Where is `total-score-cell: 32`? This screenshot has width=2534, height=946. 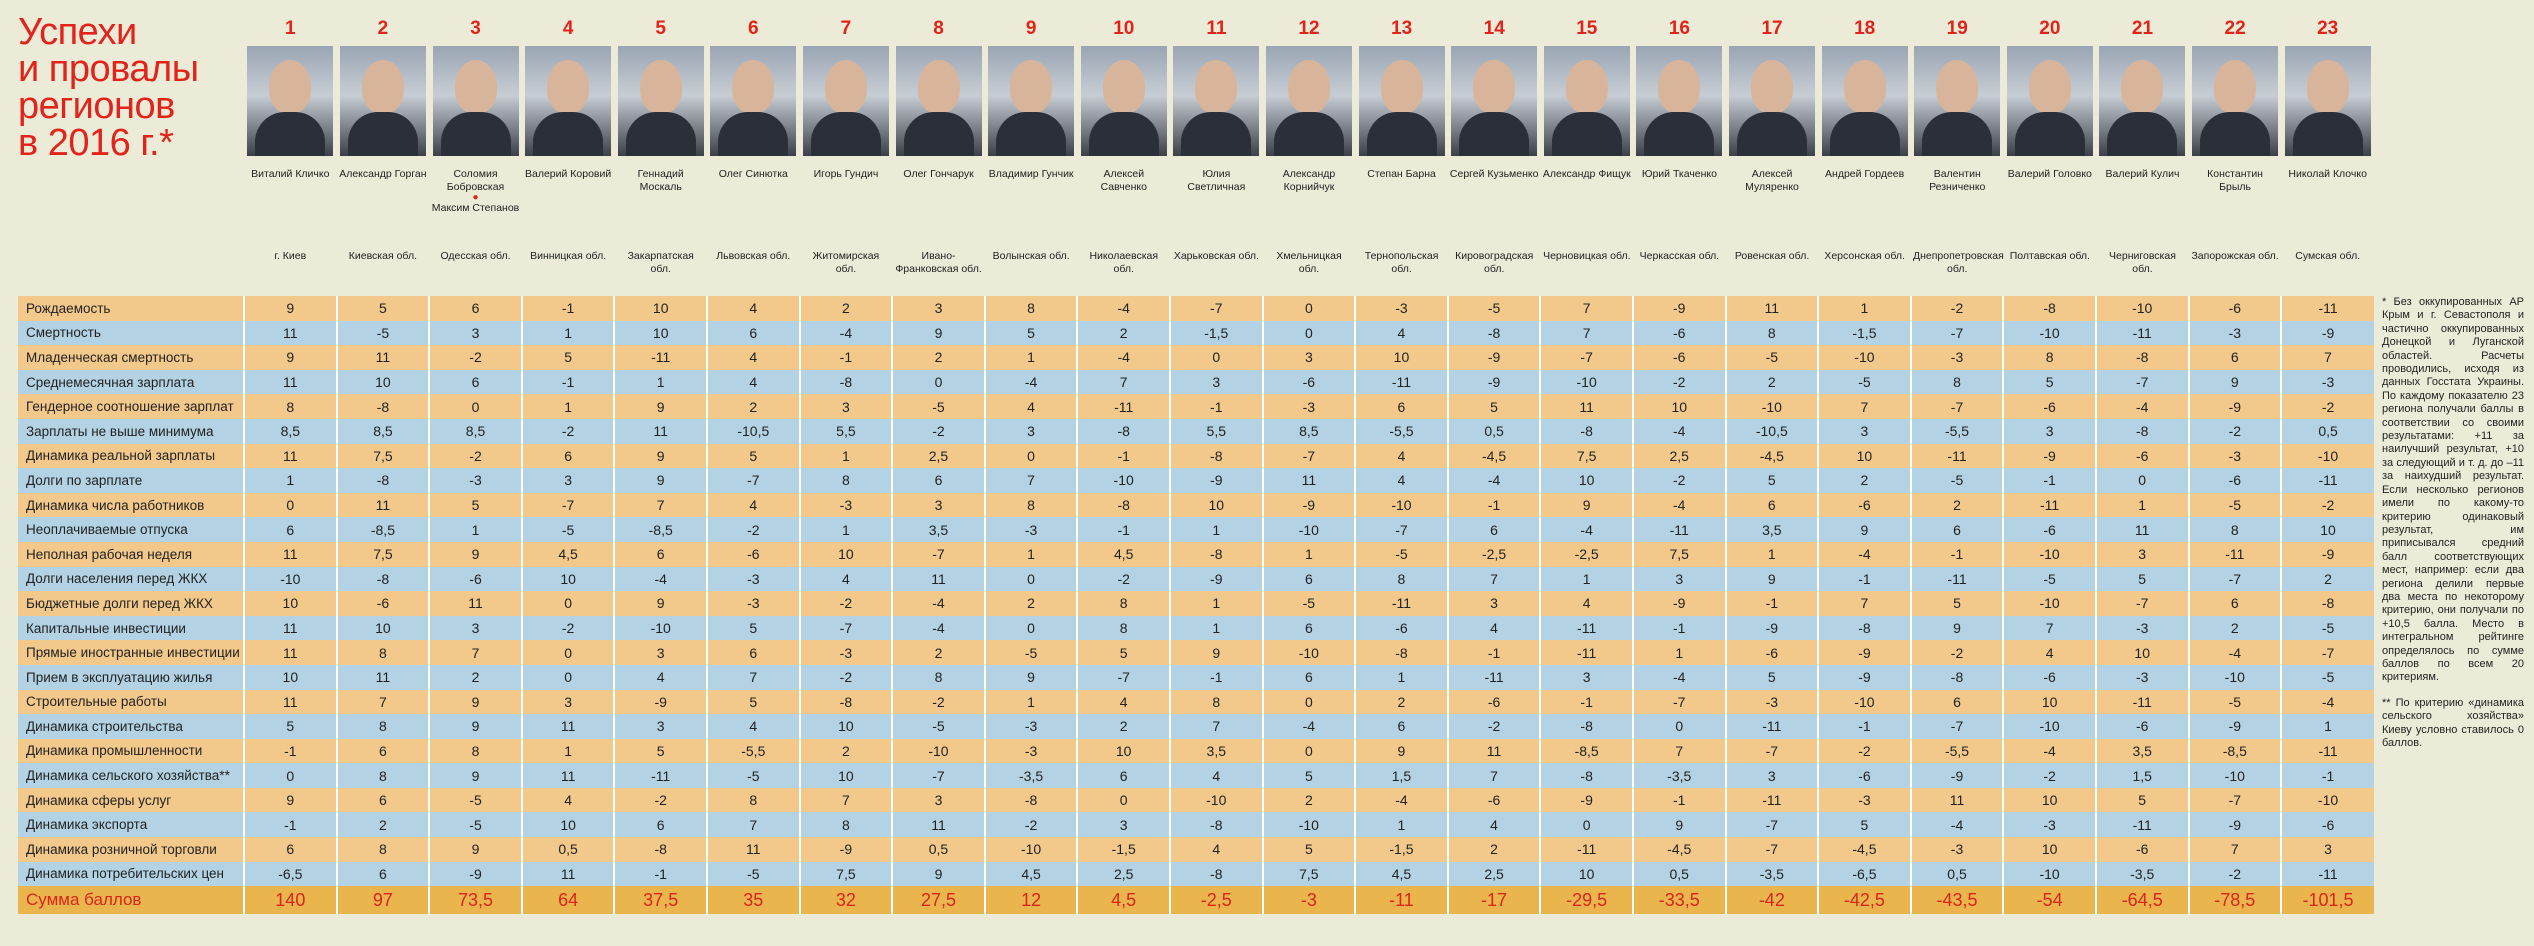
total-score-cell: 32 is located at coordinates (845, 900).